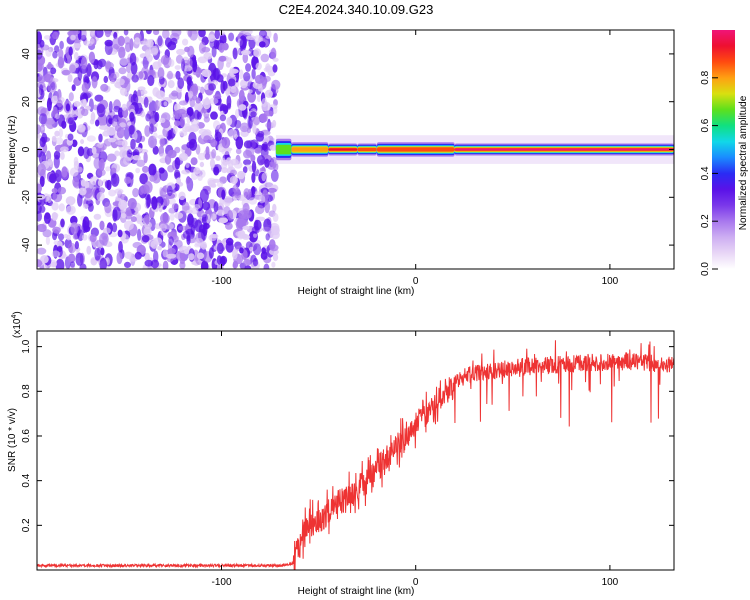 This screenshot has height=600, width=750. I want to click on x-tick-label: 0, so click(416, 281).